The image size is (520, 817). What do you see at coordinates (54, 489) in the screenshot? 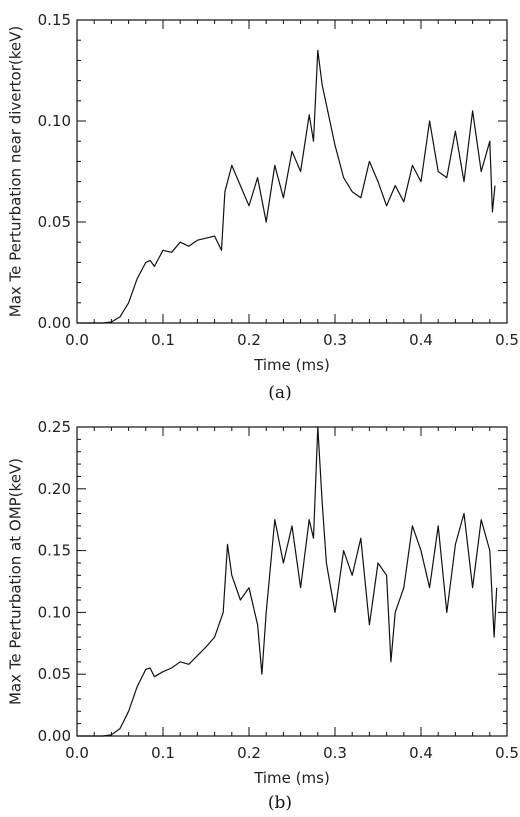
I see `y-tick-label: 0.20` at bounding box center [54, 489].